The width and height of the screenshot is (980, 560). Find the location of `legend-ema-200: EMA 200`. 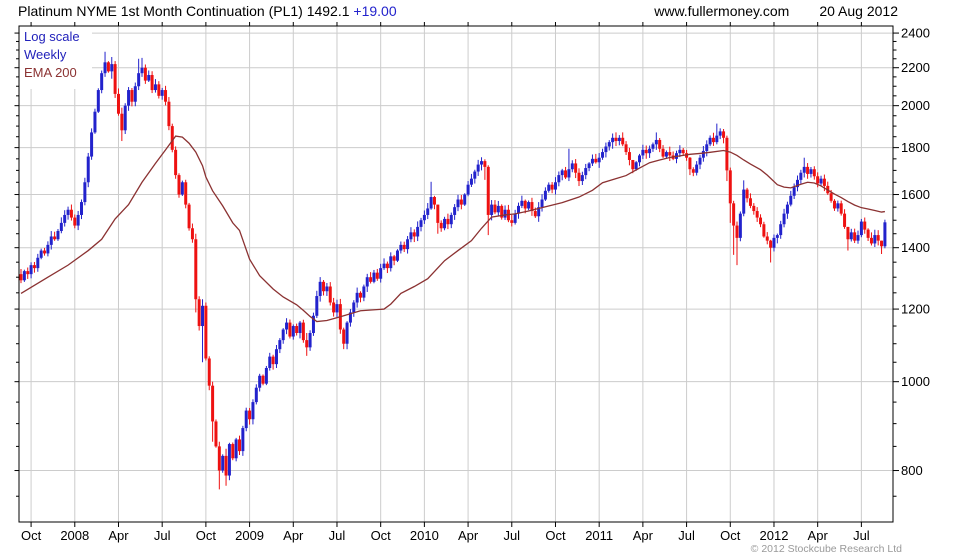

legend-ema-200: EMA 200 is located at coordinates (50, 72).